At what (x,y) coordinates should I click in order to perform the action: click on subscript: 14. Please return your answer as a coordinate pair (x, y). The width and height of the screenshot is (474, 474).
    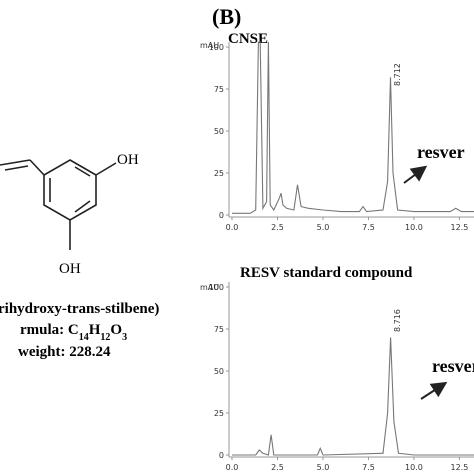
    Looking at the image, I should click on (84, 337).